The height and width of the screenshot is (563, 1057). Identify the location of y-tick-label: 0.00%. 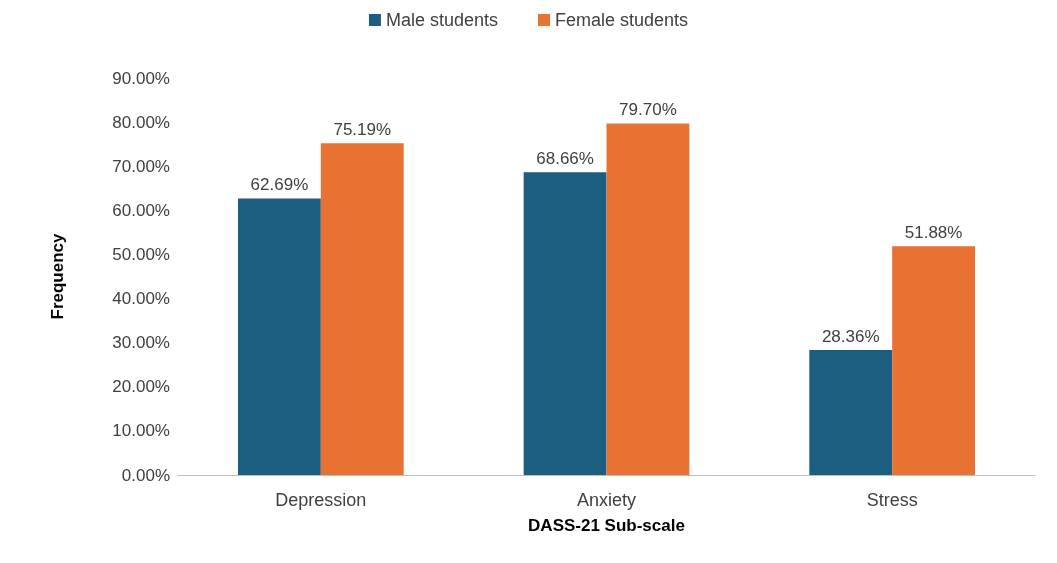
(145, 475).